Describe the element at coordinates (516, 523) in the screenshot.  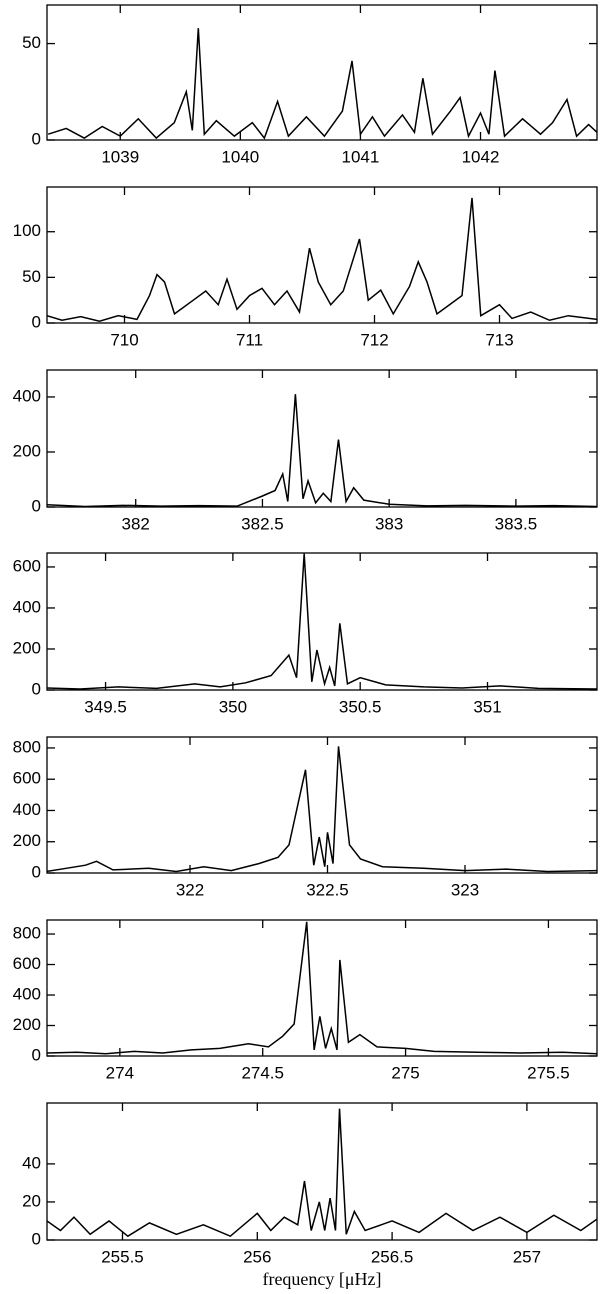
I see `x-tick-label: 383.5` at that location.